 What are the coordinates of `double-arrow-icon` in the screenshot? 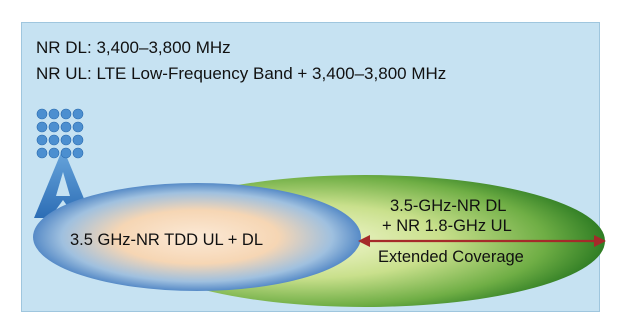 It's located at (482, 241).